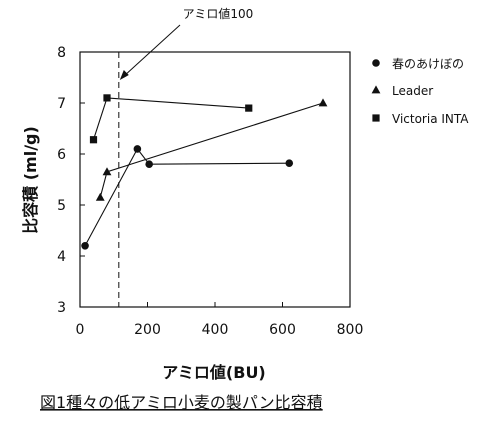 The height and width of the screenshot is (426, 504). What do you see at coordinates (124, 75) in the screenshot?
I see `annotation-arrow-head` at bounding box center [124, 75].